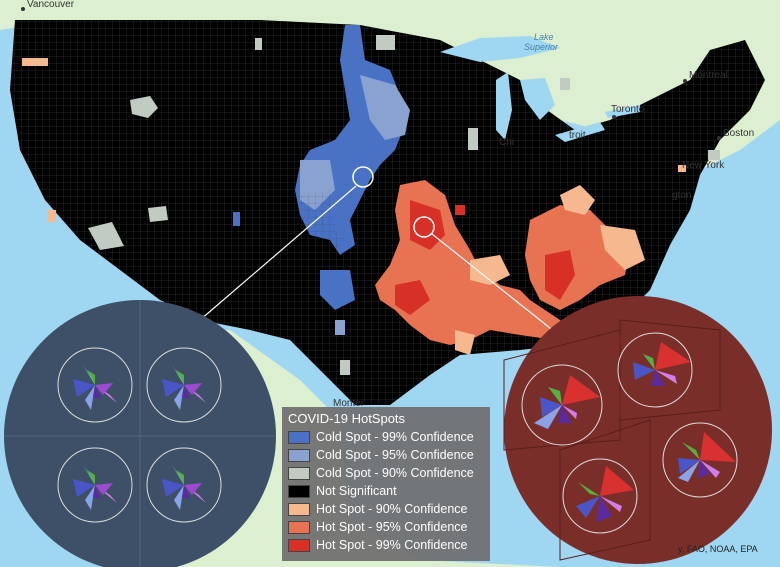 The height and width of the screenshot is (567, 780). What do you see at coordinates (392, 527) in the screenshot?
I see `legend-label: Hot Spot - 95% Confidence` at bounding box center [392, 527].